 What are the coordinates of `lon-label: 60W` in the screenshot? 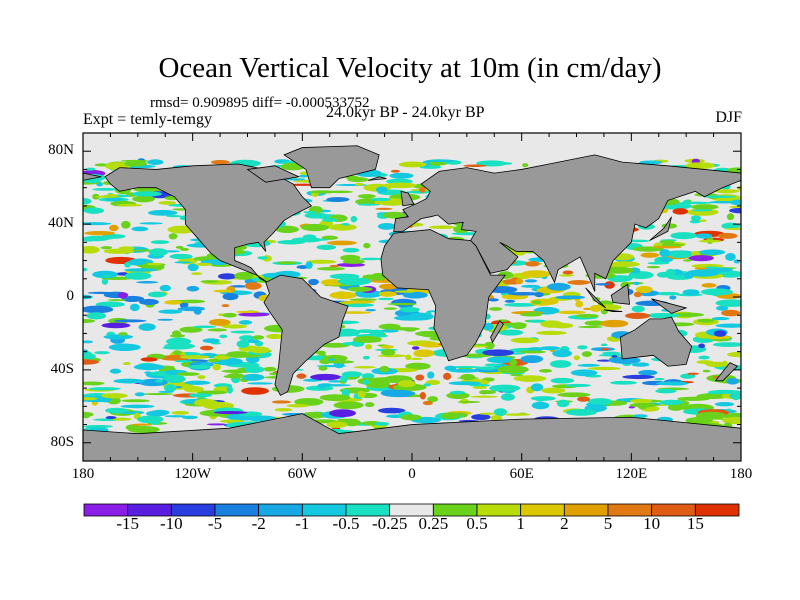 It's located at (302, 474).